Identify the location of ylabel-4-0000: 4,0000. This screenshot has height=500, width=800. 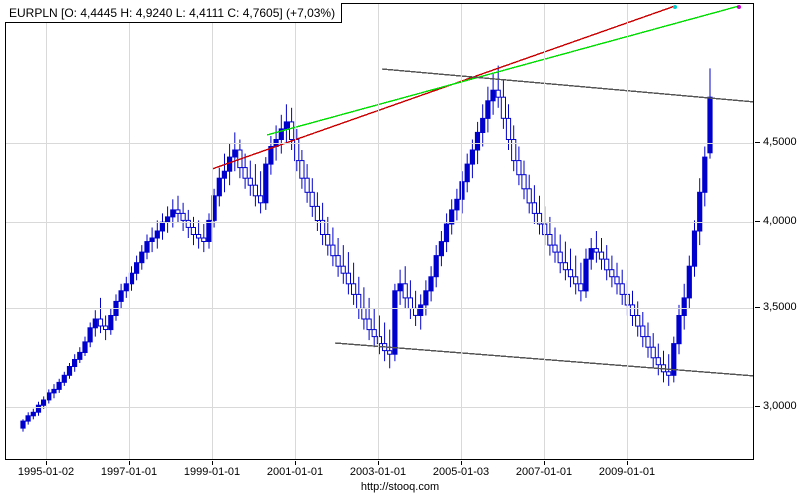
(780, 221).